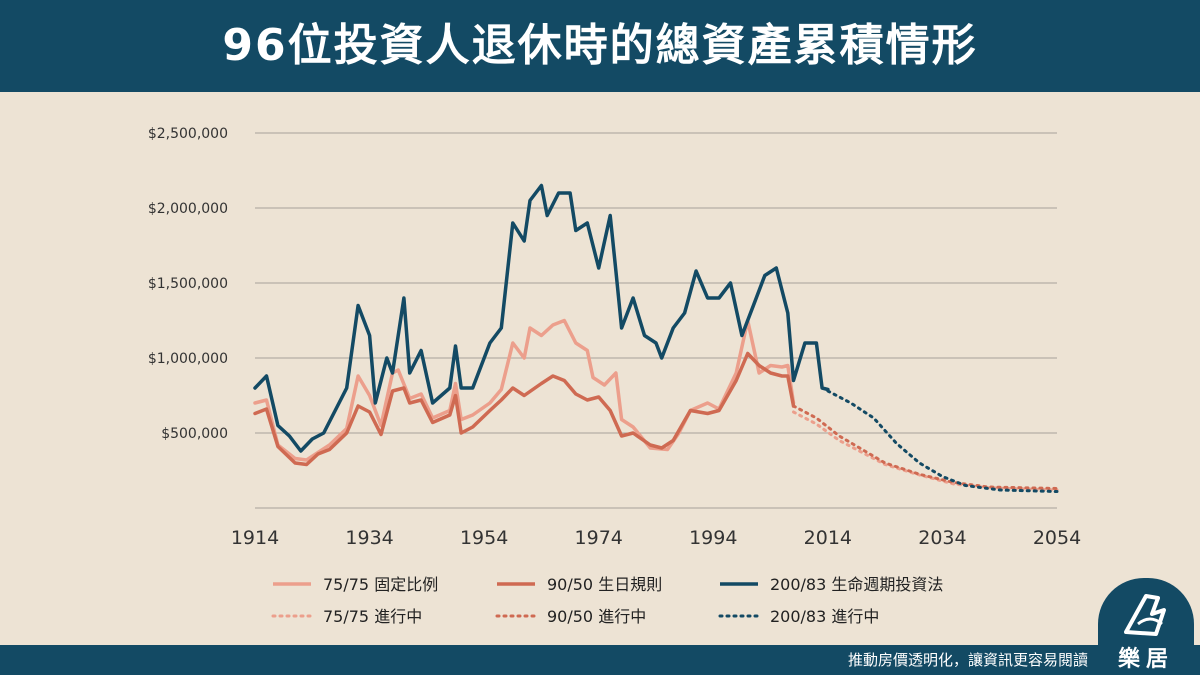 This screenshot has height=675, width=1200. What do you see at coordinates (856, 584) in the screenshot?
I see `legend-label: 200/83 生命週期投資法` at bounding box center [856, 584].